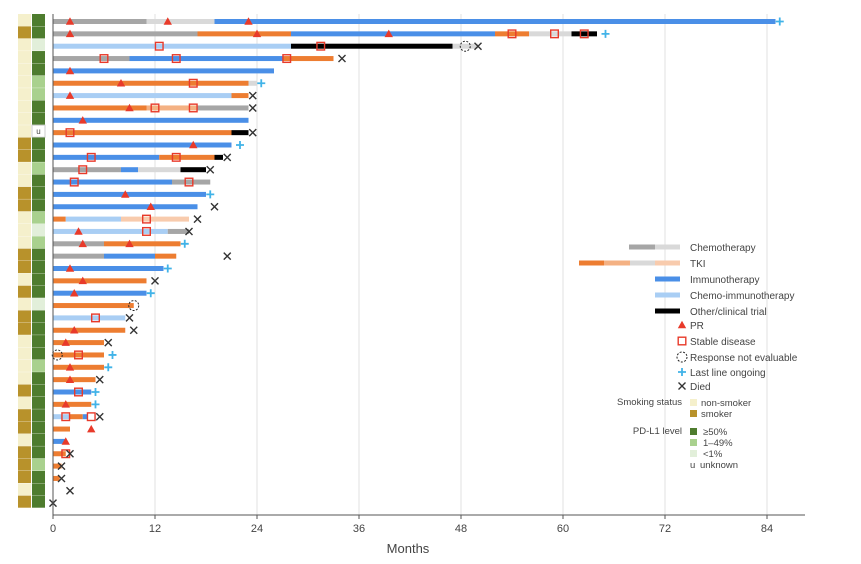 This screenshot has height=564, width=861. Describe the element at coordinates (682, 372) in the screenshot. I see `legend-marker-ongoing` at that location.